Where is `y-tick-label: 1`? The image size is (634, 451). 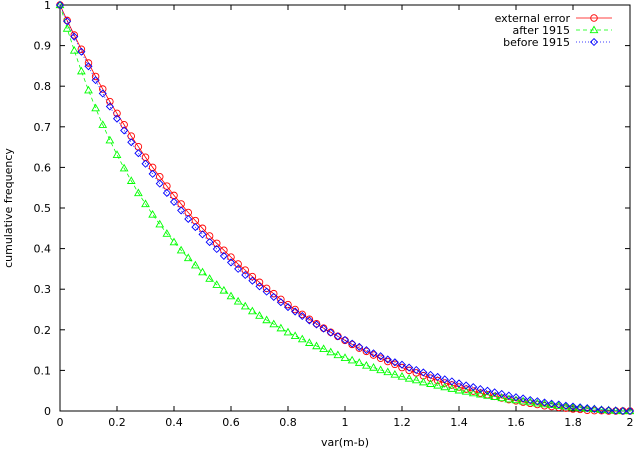 y-tick-label: 1 is located at coordinates (47, 6).